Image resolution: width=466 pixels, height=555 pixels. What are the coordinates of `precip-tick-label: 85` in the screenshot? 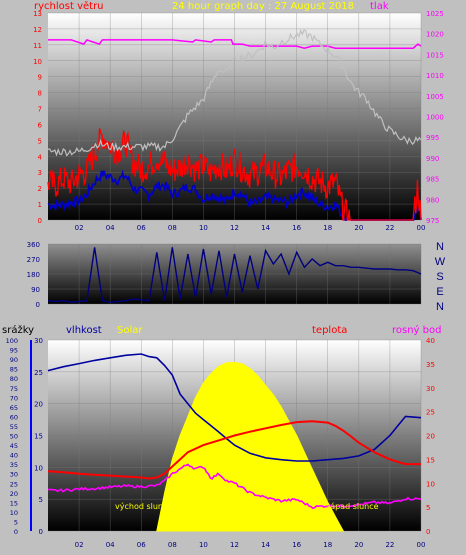 It's located at (14, 370).